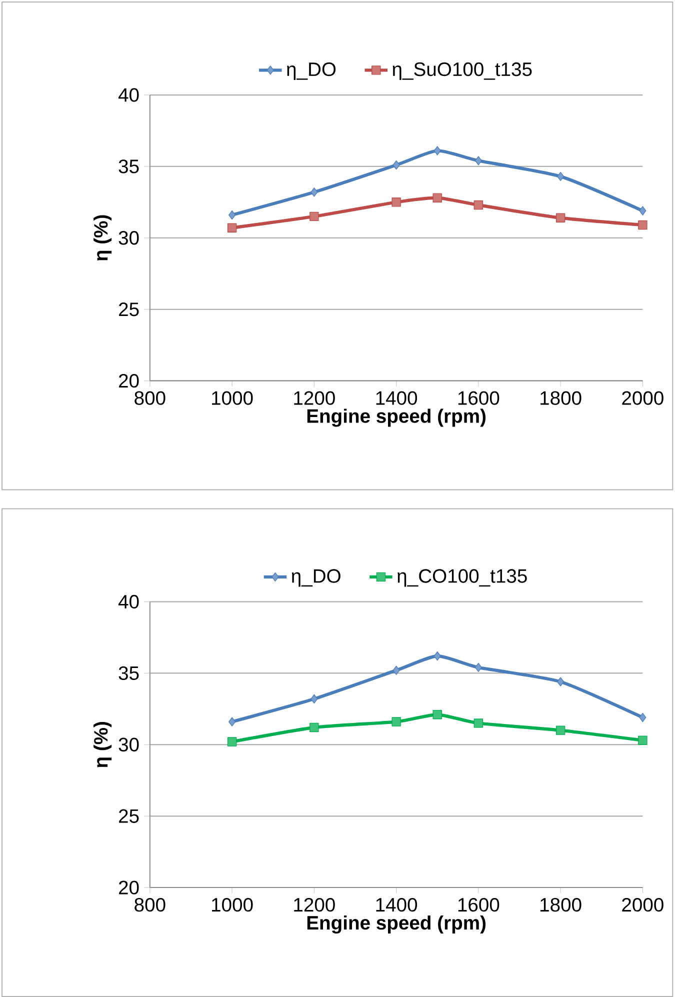  I want to click on legend-label: η_CO100_t135, so click(463, 578).